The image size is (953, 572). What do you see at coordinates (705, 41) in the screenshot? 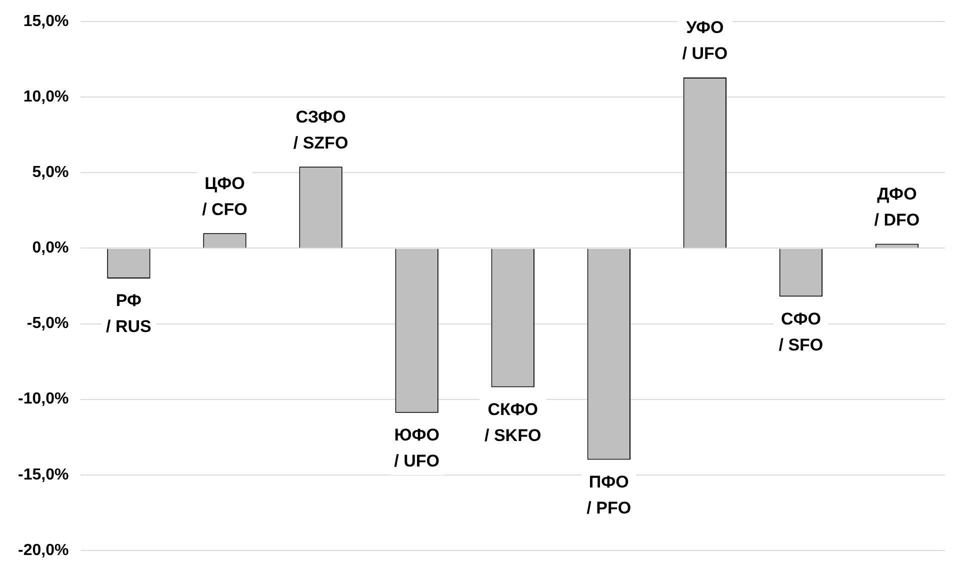
I see `x-tick-label: УФО / UFO` at bounding box center [705, 41].